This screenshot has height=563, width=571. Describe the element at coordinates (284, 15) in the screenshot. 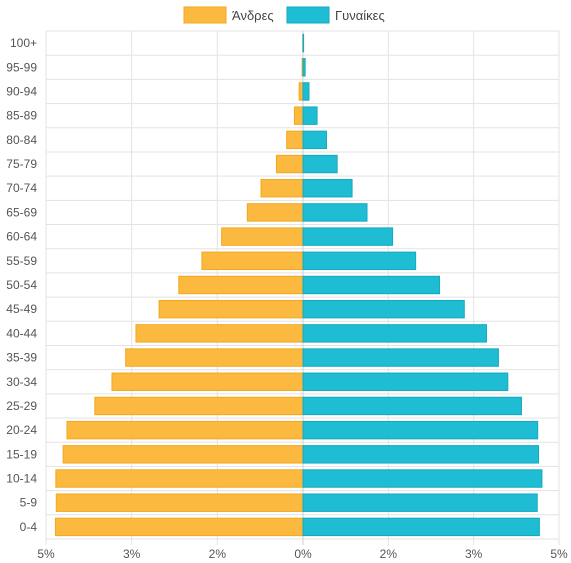

I see `chart-legend: Άνδρες Γυναίκες` at that location.